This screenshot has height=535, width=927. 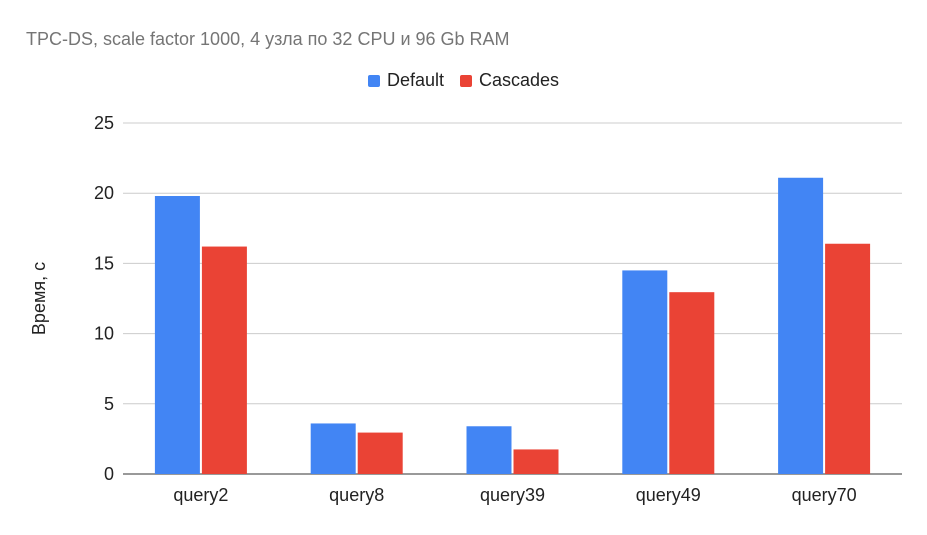 What do you see at coordinates (512, 495) in the screenshot?
I see `x-tick-label: query39` at bounding box center [512, 495].